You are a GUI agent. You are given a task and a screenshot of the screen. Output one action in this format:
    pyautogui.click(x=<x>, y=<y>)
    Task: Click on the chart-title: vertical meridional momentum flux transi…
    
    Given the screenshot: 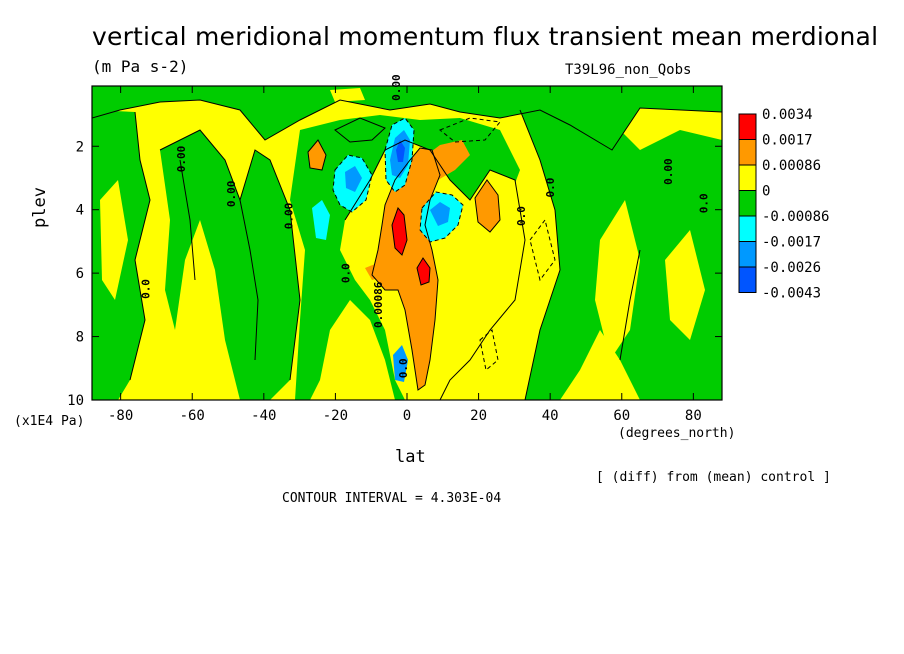 What is the action you would take?
    pyautogui.click(x=485, y=36)
    